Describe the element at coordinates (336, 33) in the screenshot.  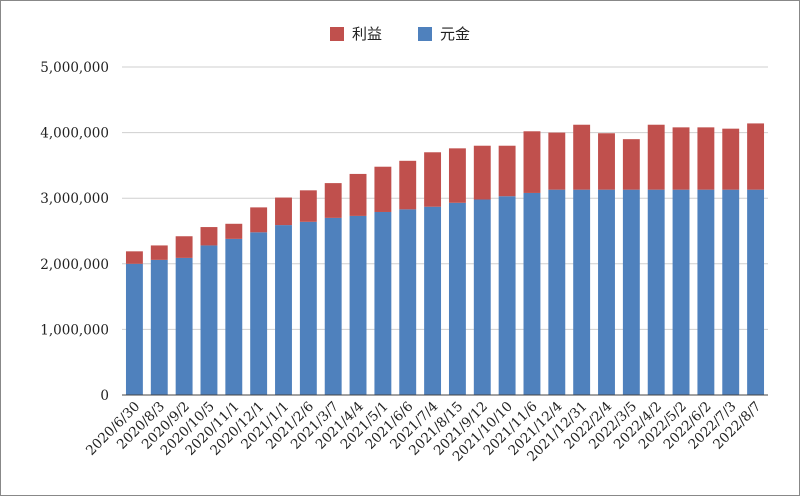
I see `legend-swatch-profit` at that location.